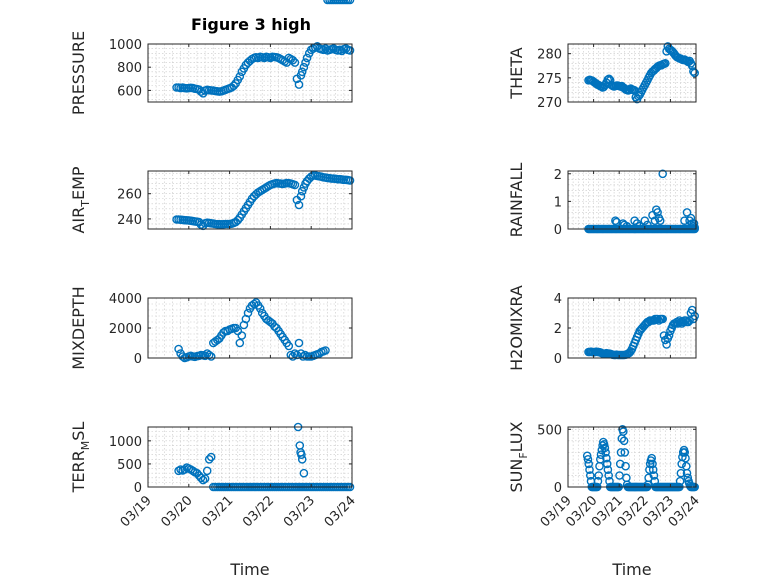 Image resolution: width=778 pixels, height=583 pixels. I want to click on rainfall-panel: 0 1 2 RAINFALL, so click(603, 200).